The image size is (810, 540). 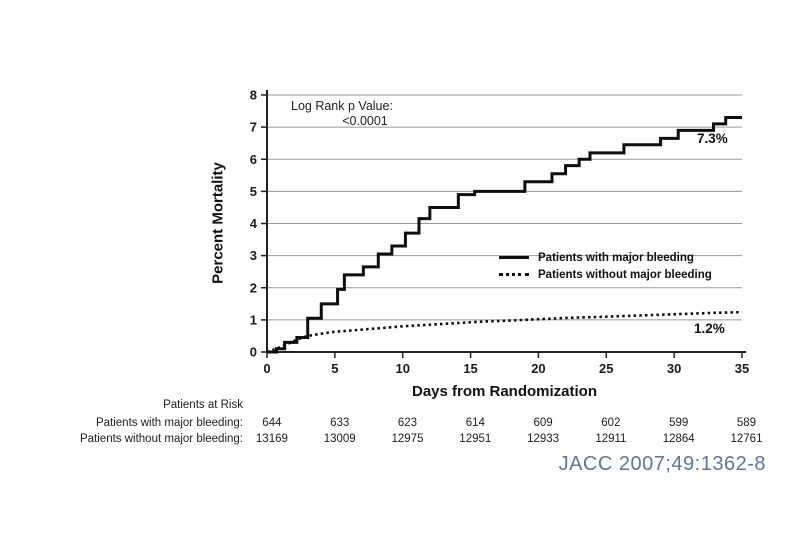 I want to click on svg-text: 1, so click(x=253, y=319).